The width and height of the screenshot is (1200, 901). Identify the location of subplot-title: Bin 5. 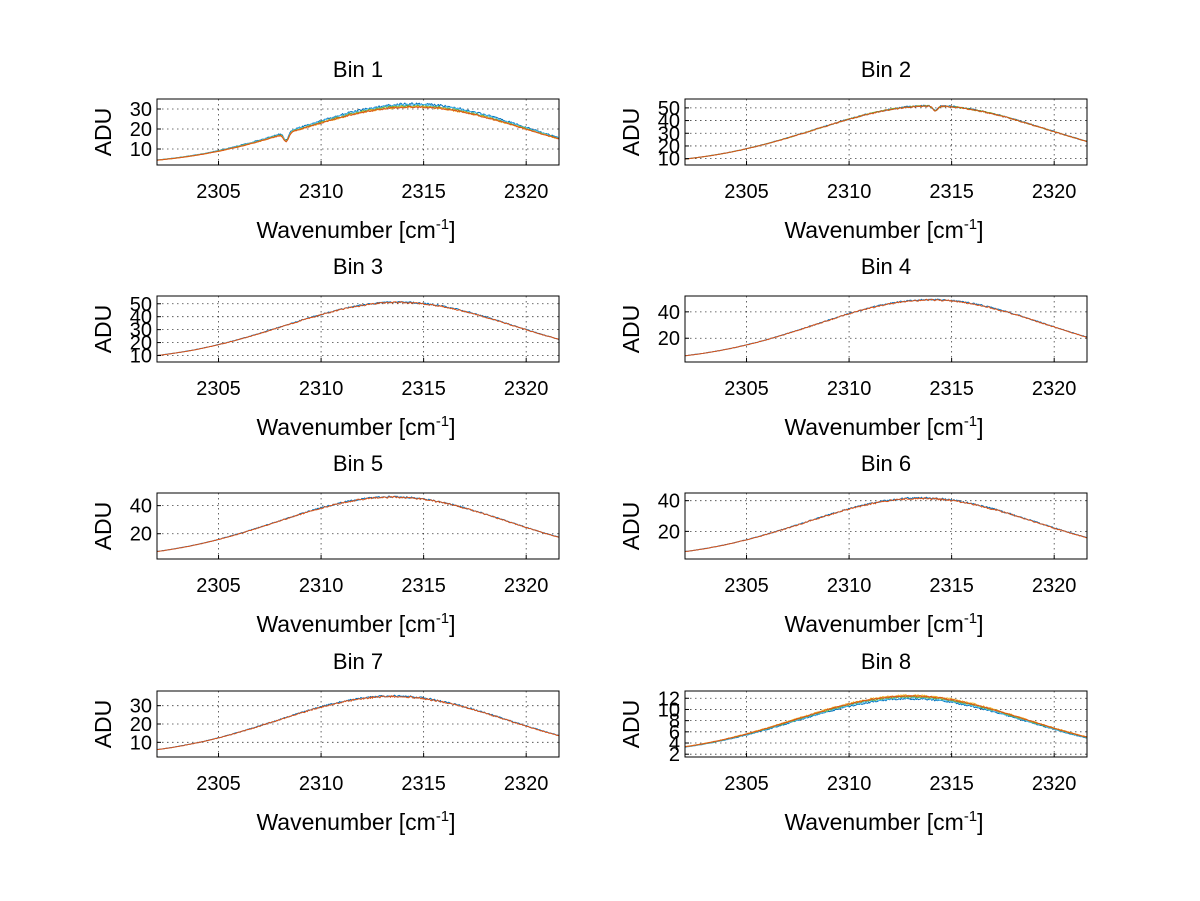
(358, 463).